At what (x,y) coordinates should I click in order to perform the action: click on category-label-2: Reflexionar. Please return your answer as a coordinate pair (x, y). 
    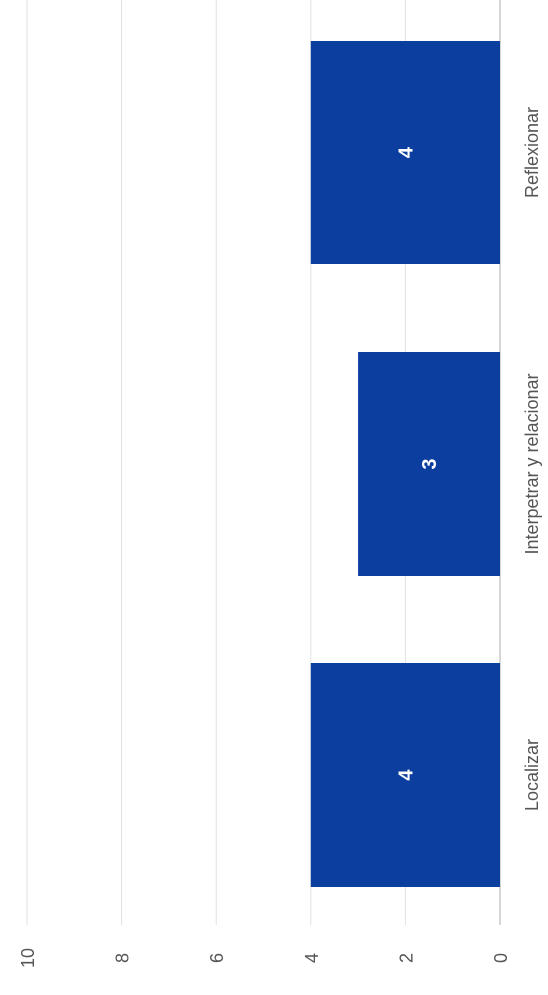
    Looking at the image, I should click on (532, 152).